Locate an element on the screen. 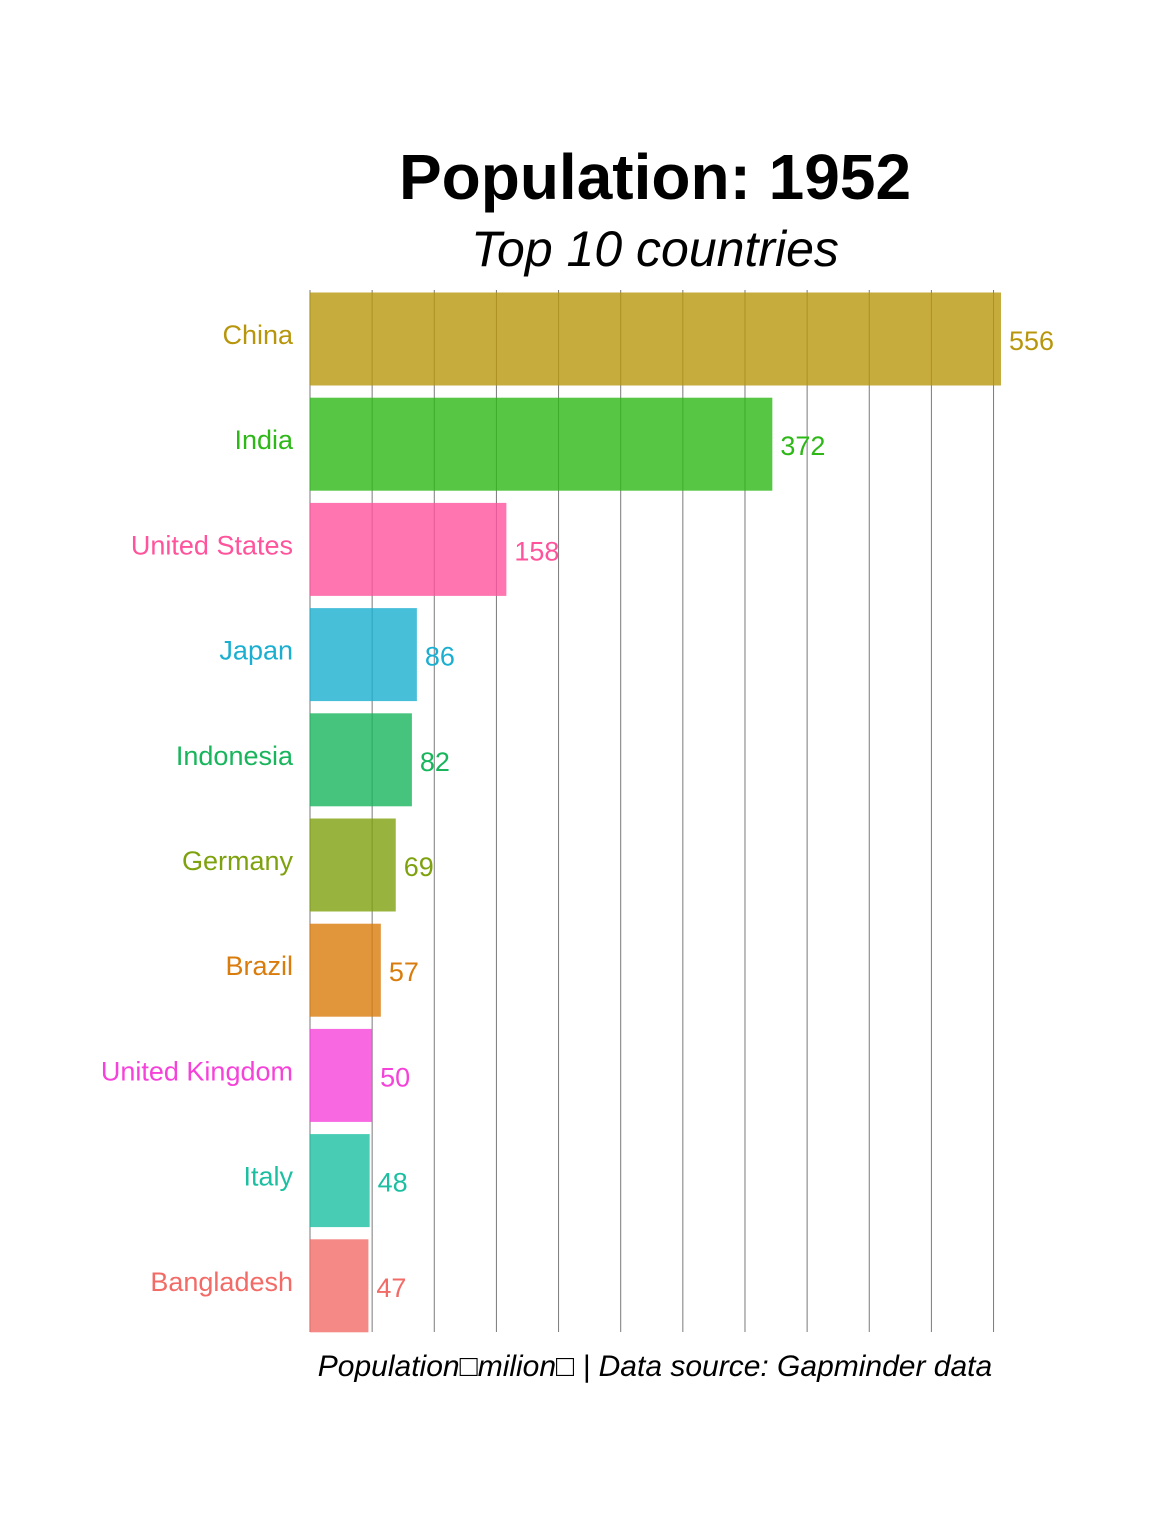  value-label: 50 is located at coordinates (395, 1077).